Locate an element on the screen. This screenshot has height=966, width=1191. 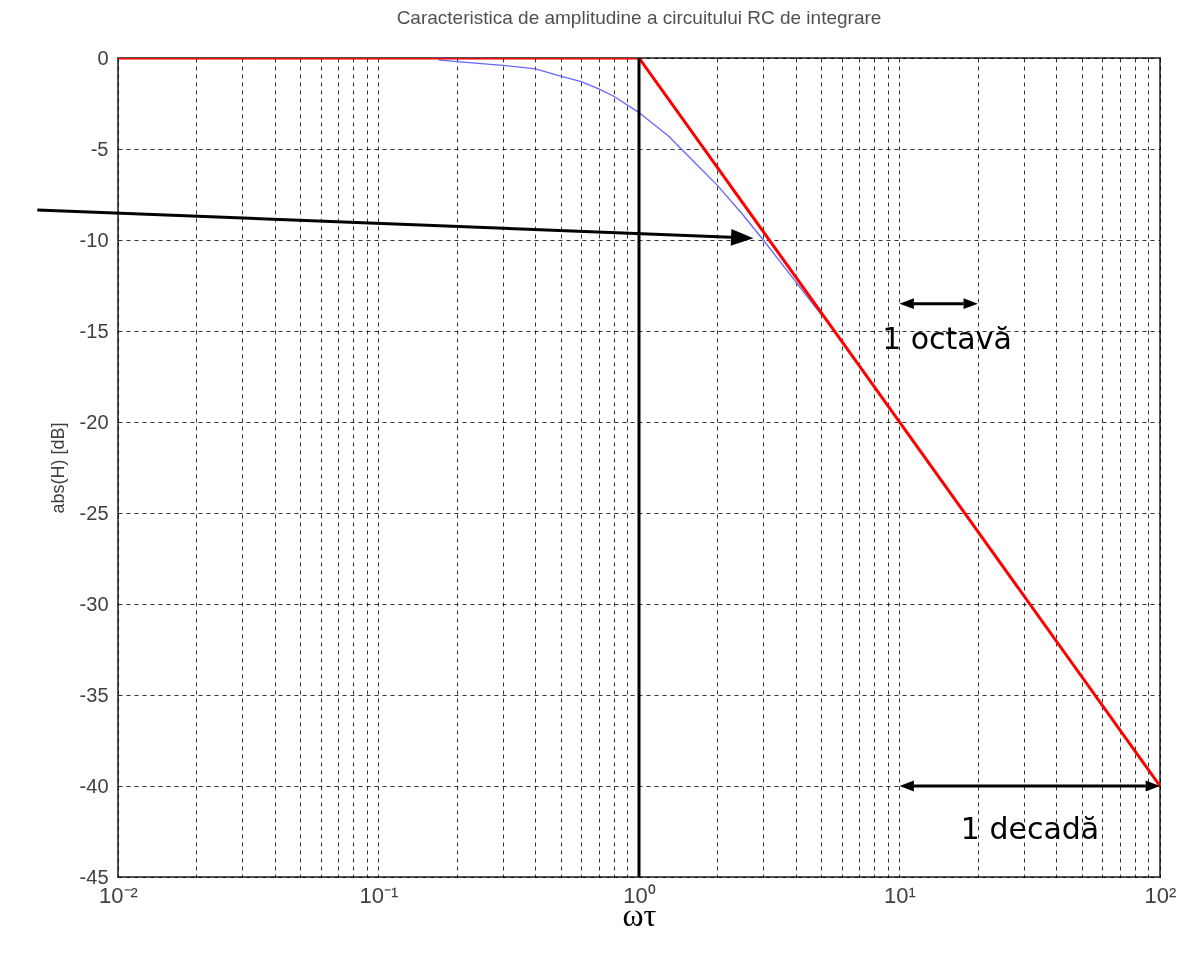
y-tick-label: -35 is located at coordinates (94, 694).